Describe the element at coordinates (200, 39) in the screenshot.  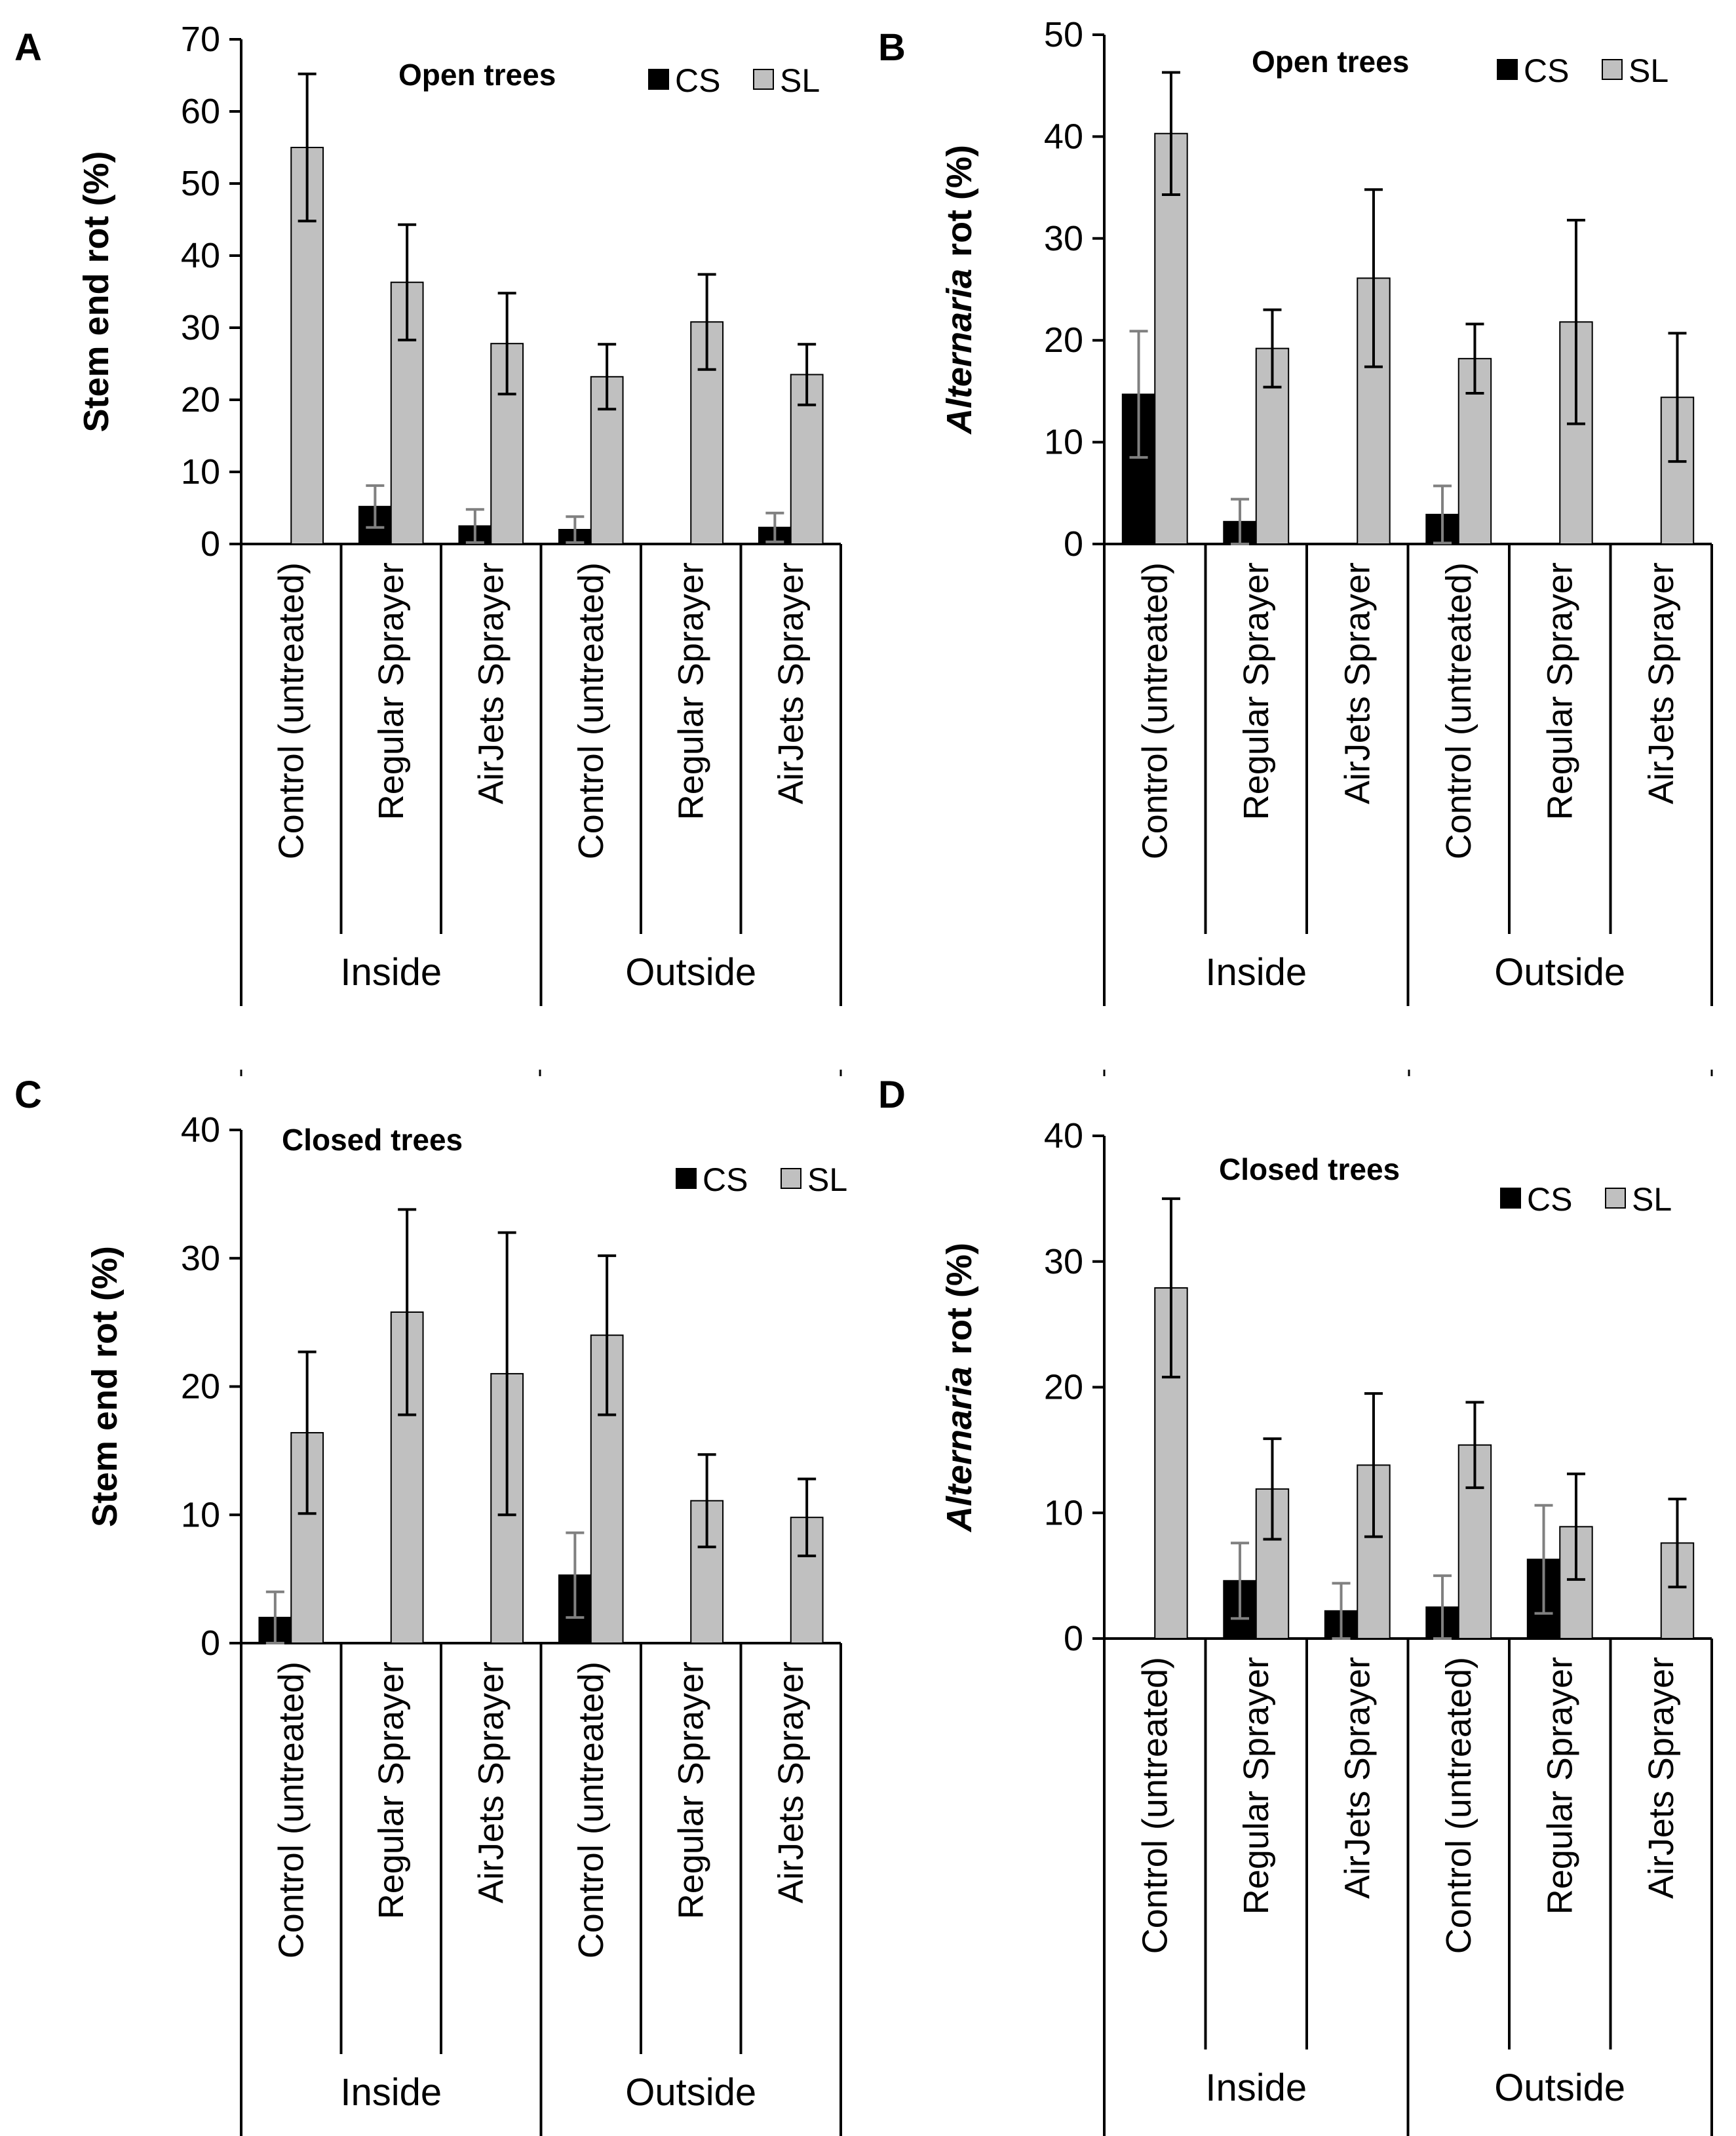
I see `y-tick-label: 70` at that location.